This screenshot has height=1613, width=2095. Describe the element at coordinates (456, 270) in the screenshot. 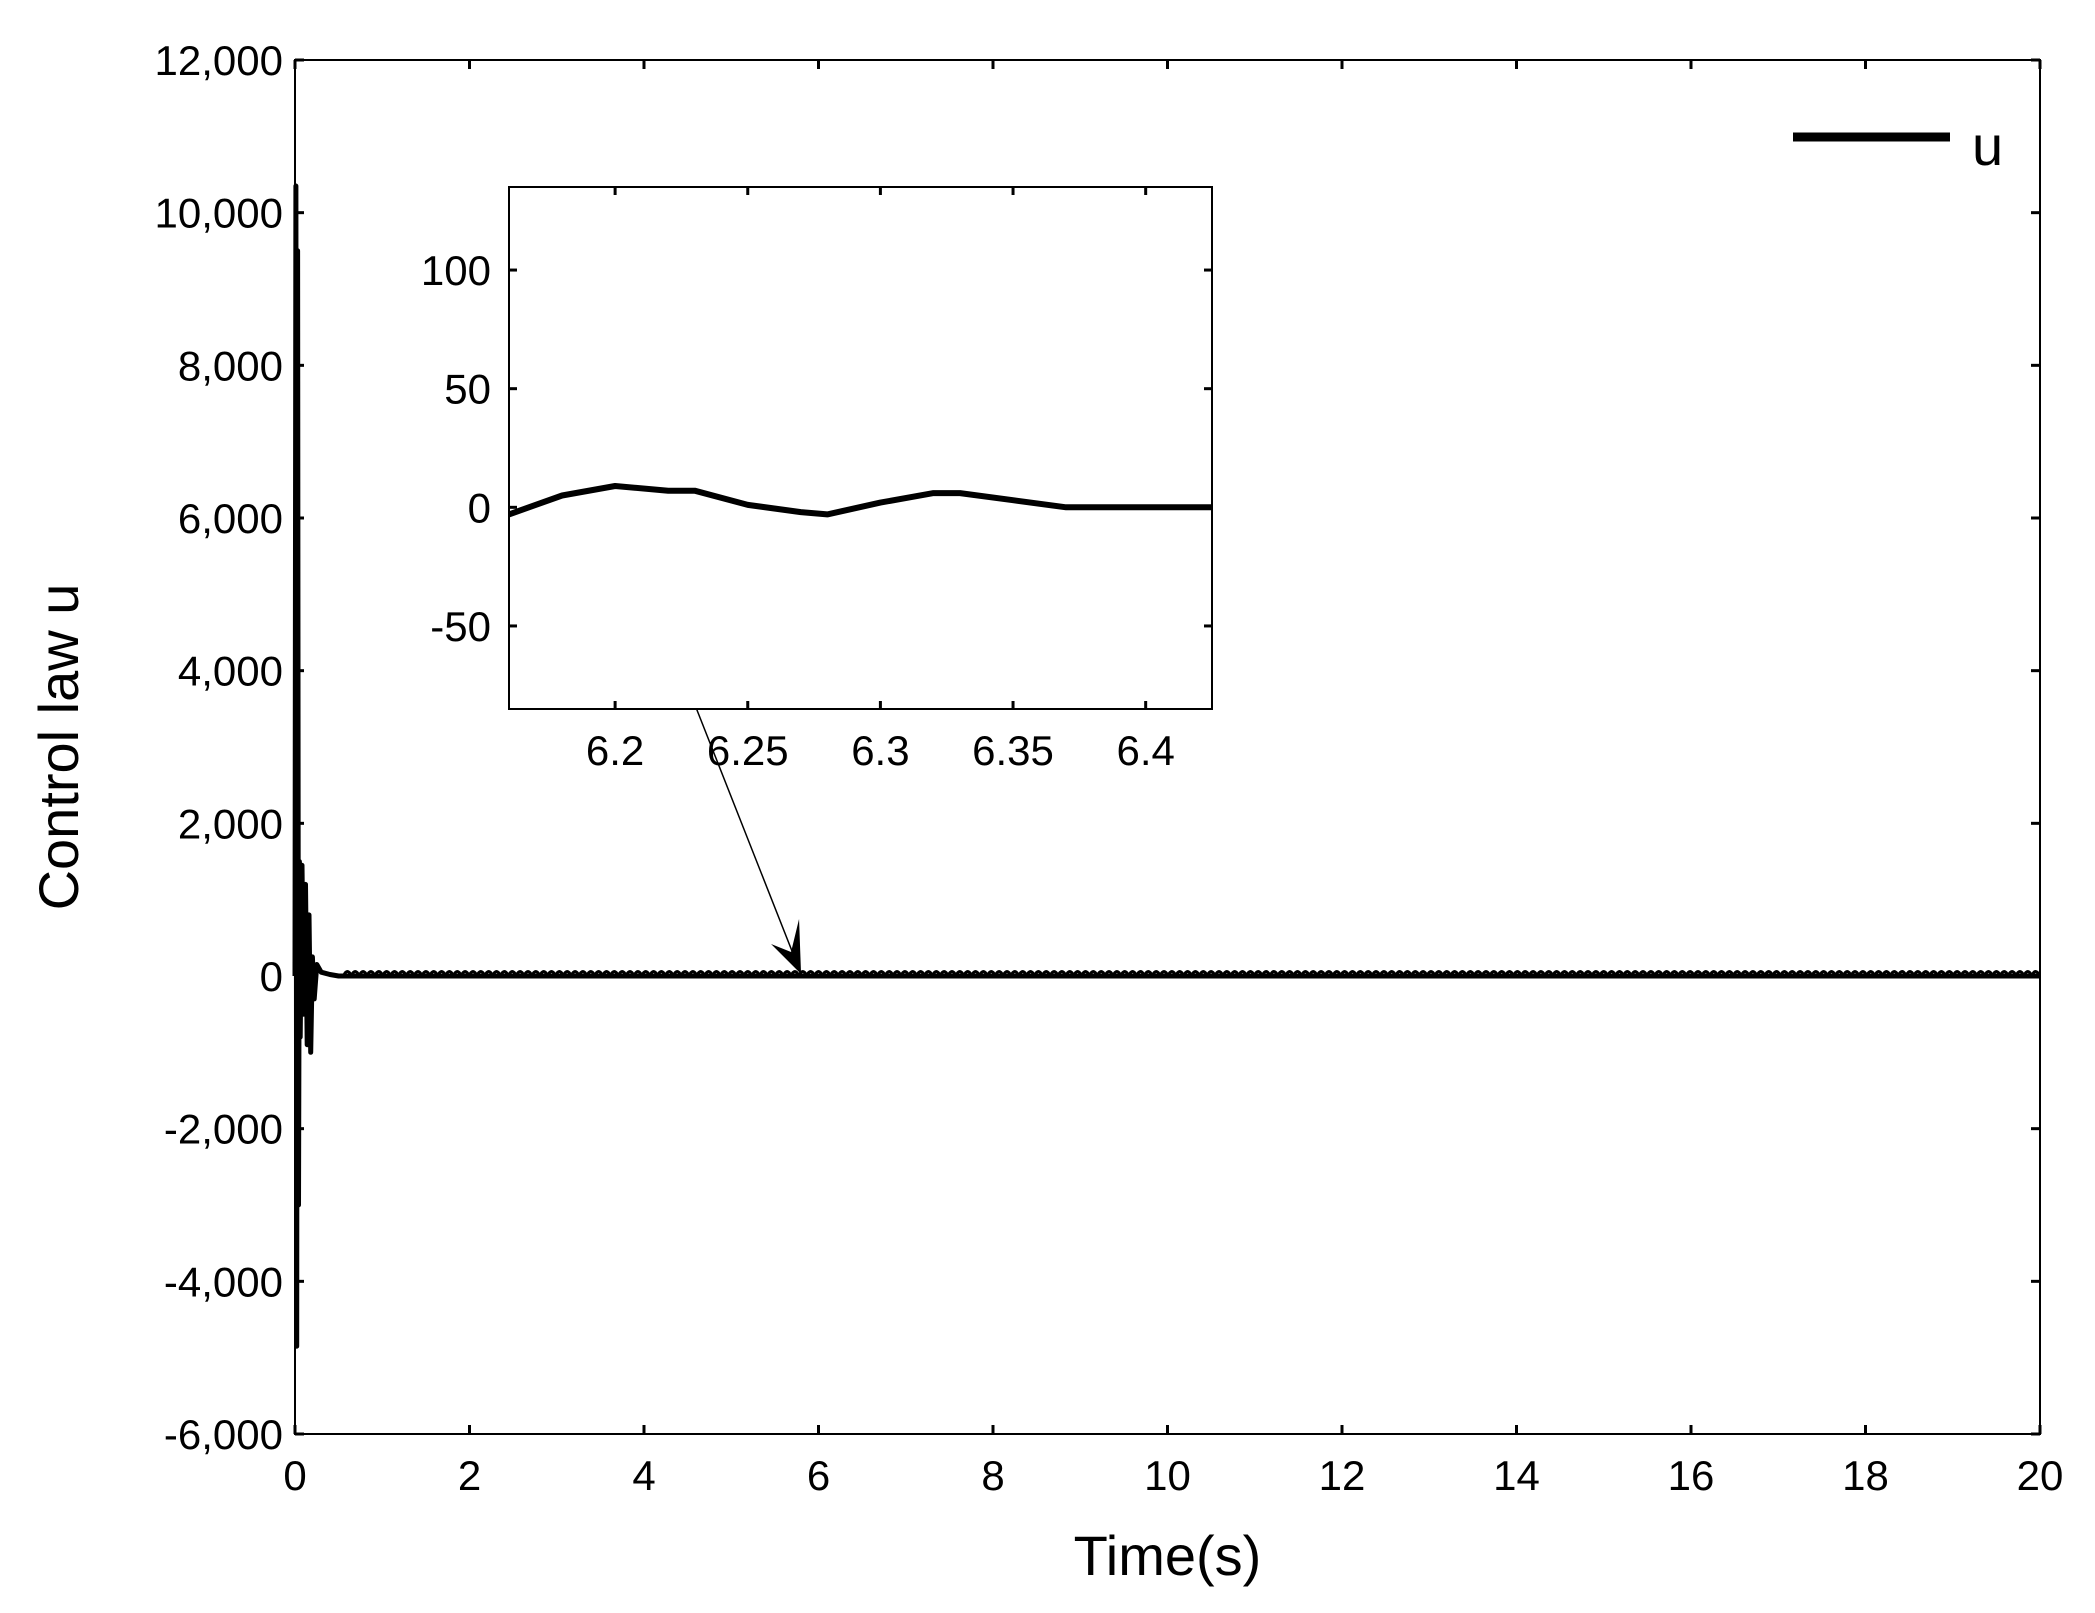

I see `inset-y-tick-label: 100` at that location.